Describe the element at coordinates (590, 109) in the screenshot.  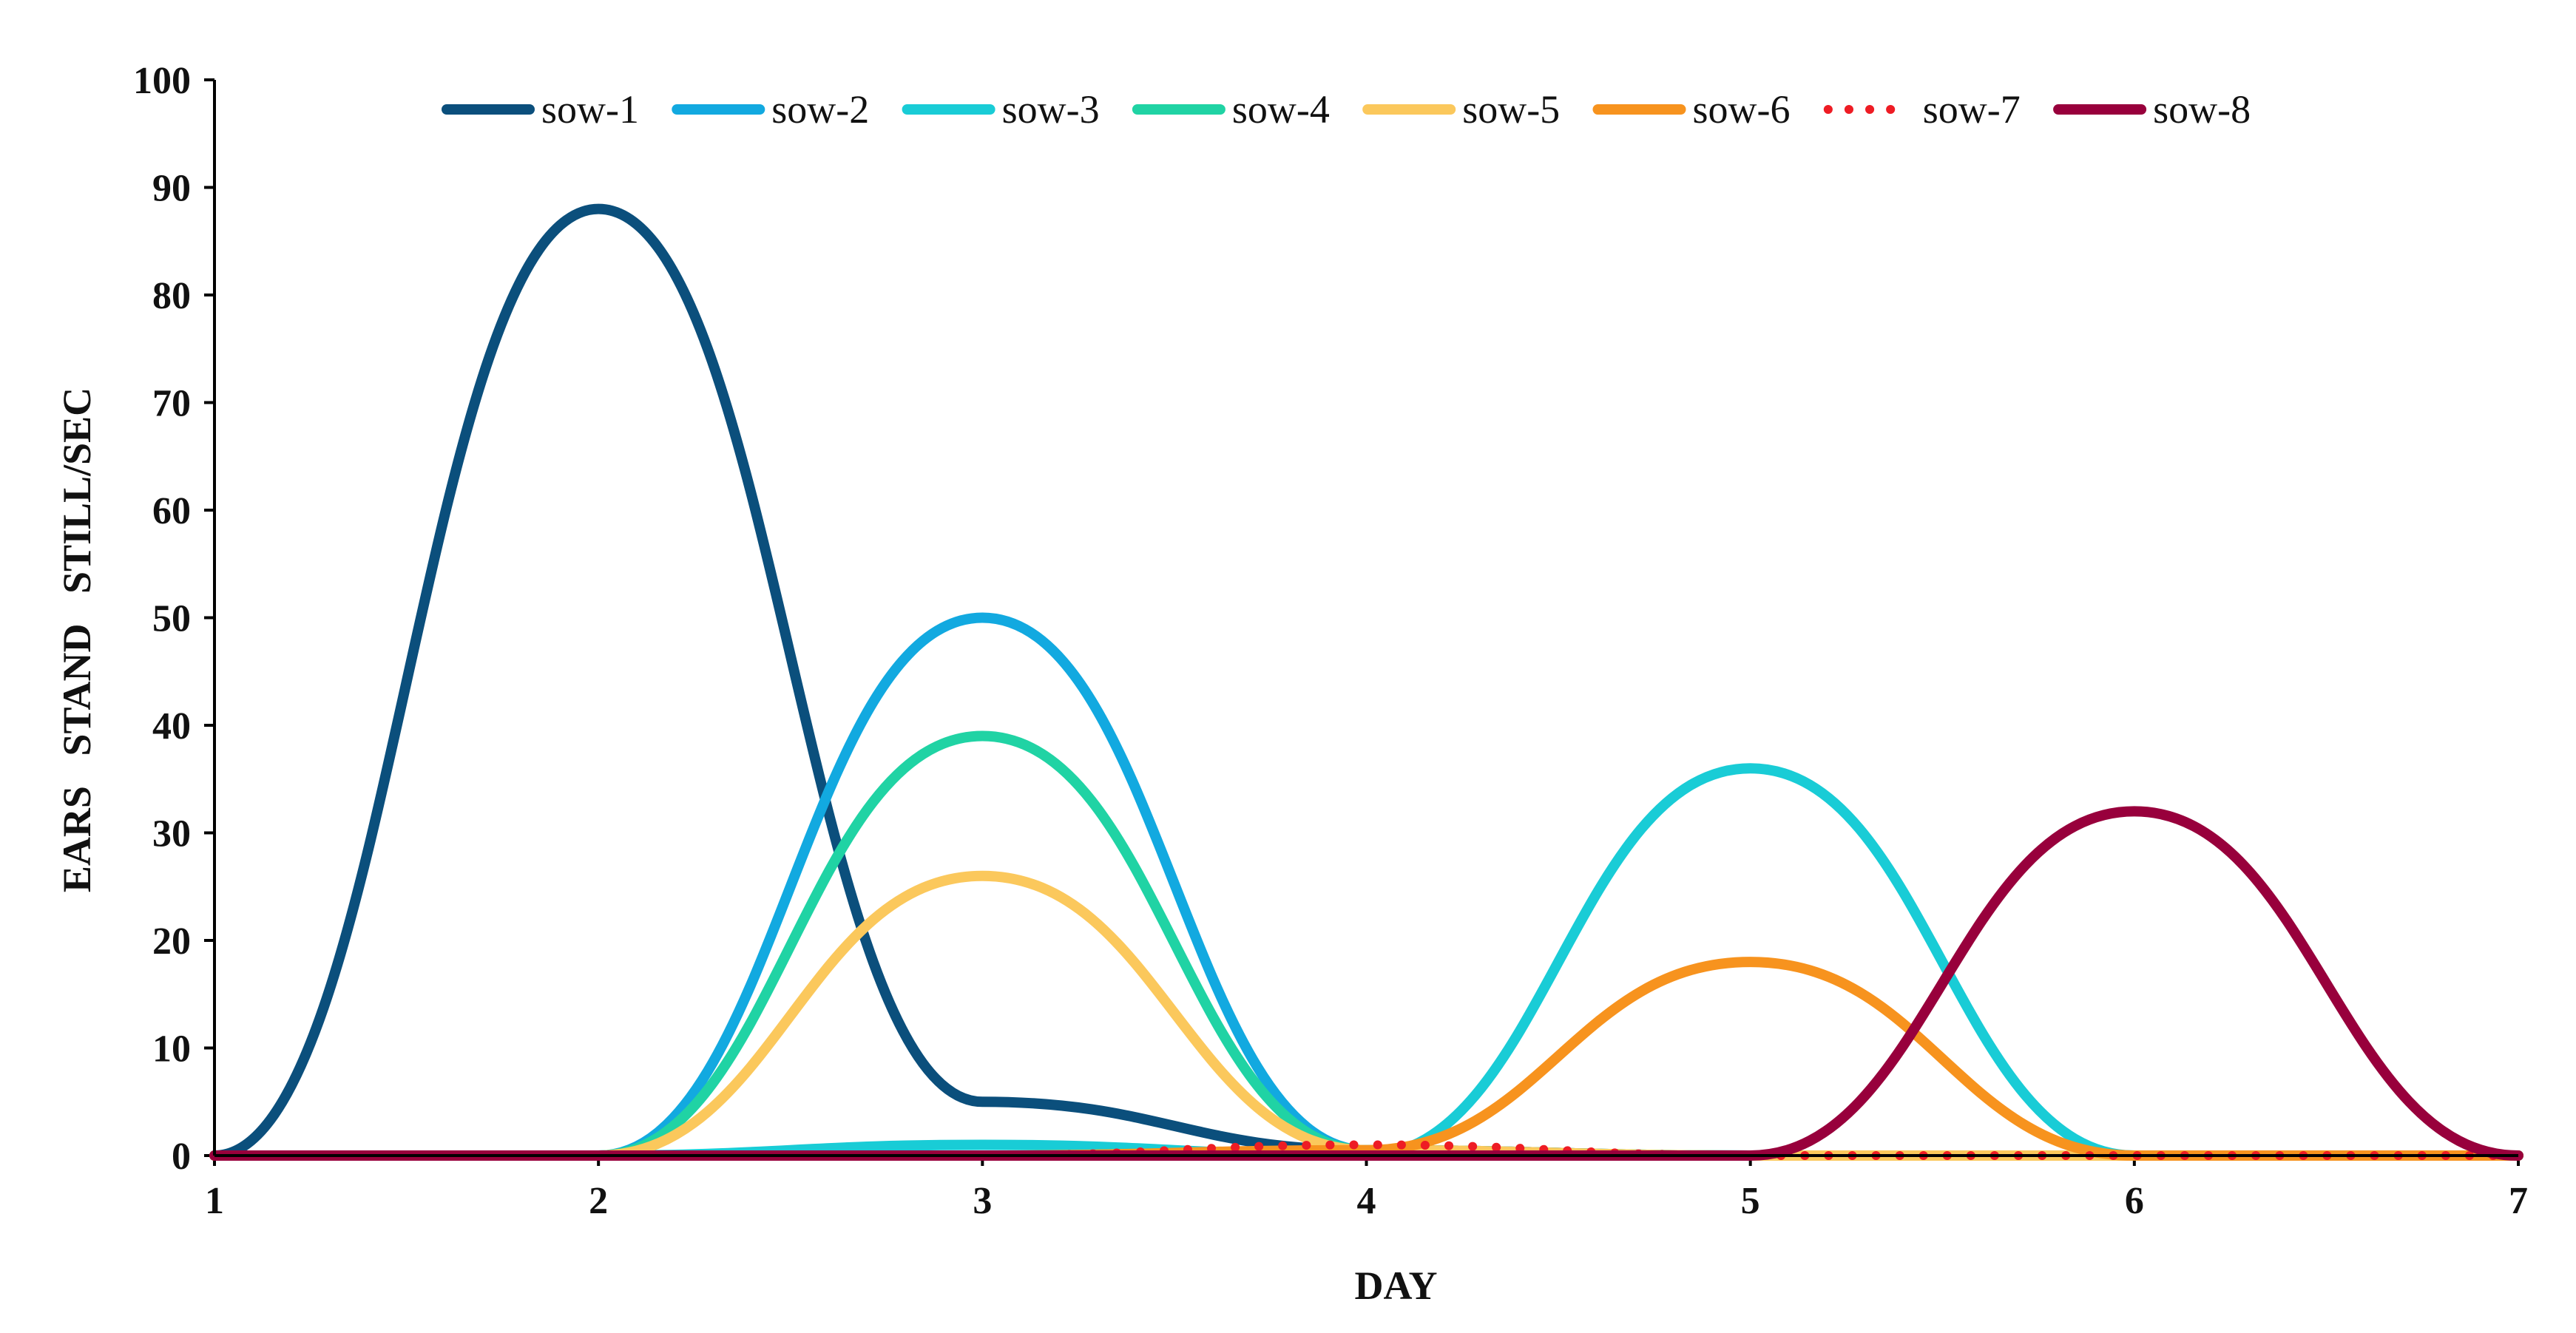
I see `legend-label: sow-1` at that location.